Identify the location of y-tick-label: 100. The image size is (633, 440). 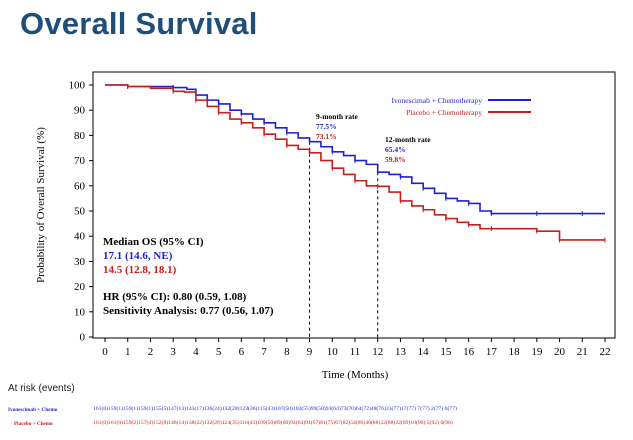
(77, 86).